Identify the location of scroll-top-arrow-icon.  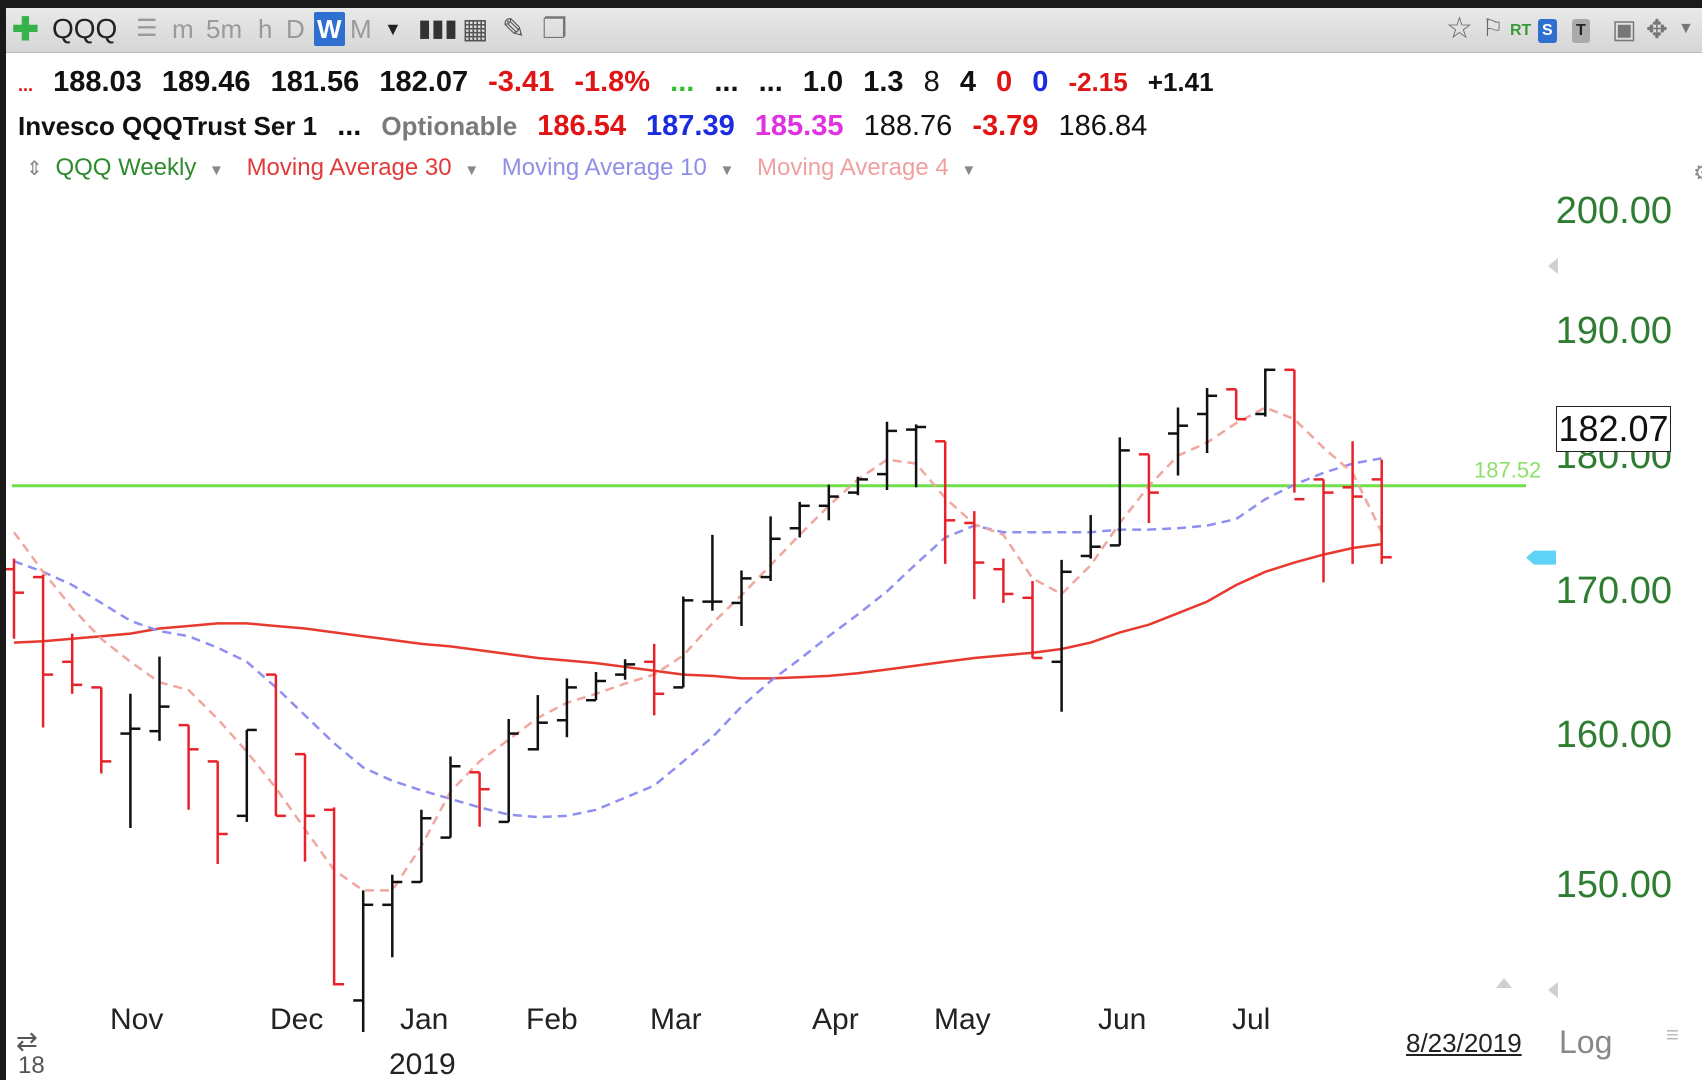
(1504, 983).